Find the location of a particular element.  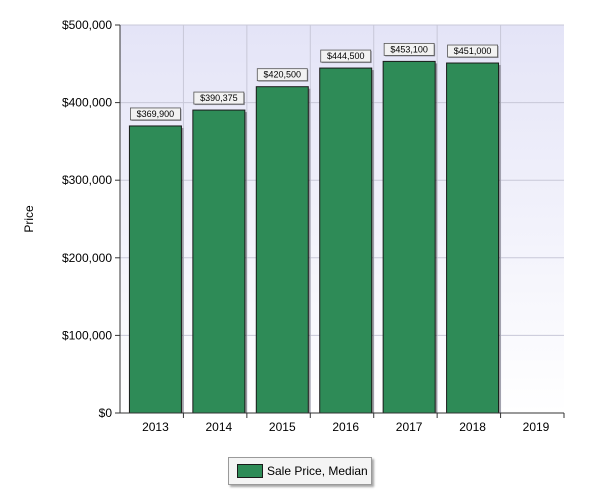

x-tick-label: 2019 is located at coordinates (536, 427).